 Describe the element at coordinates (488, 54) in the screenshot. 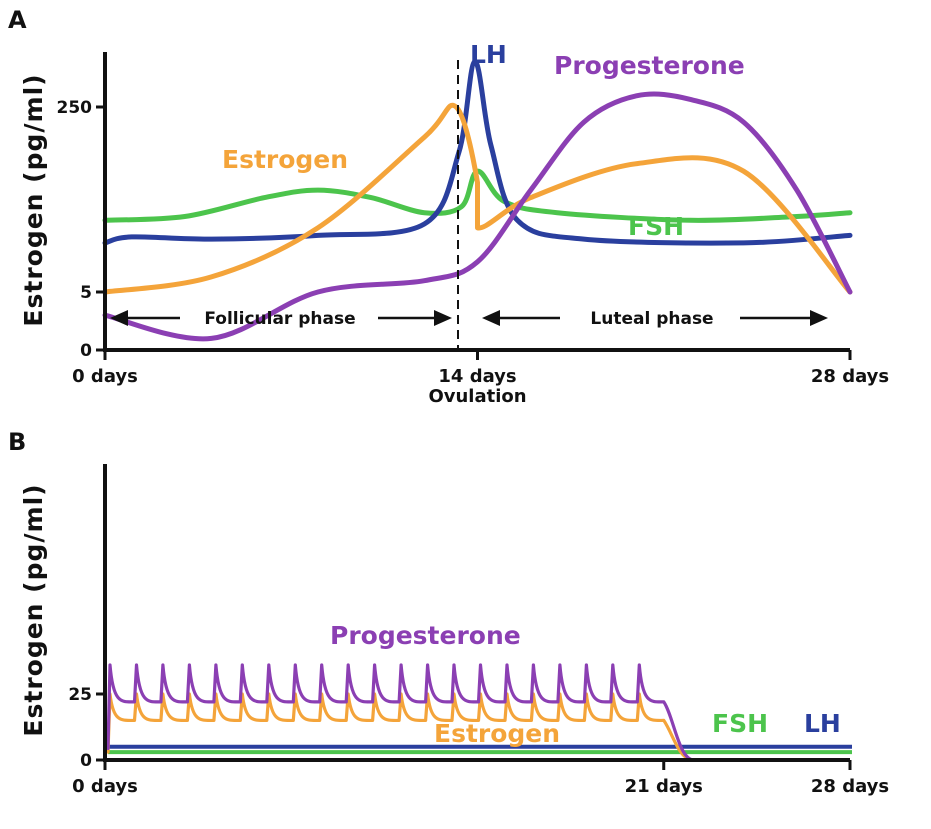

I see `lh-series-label: LH` at that location.